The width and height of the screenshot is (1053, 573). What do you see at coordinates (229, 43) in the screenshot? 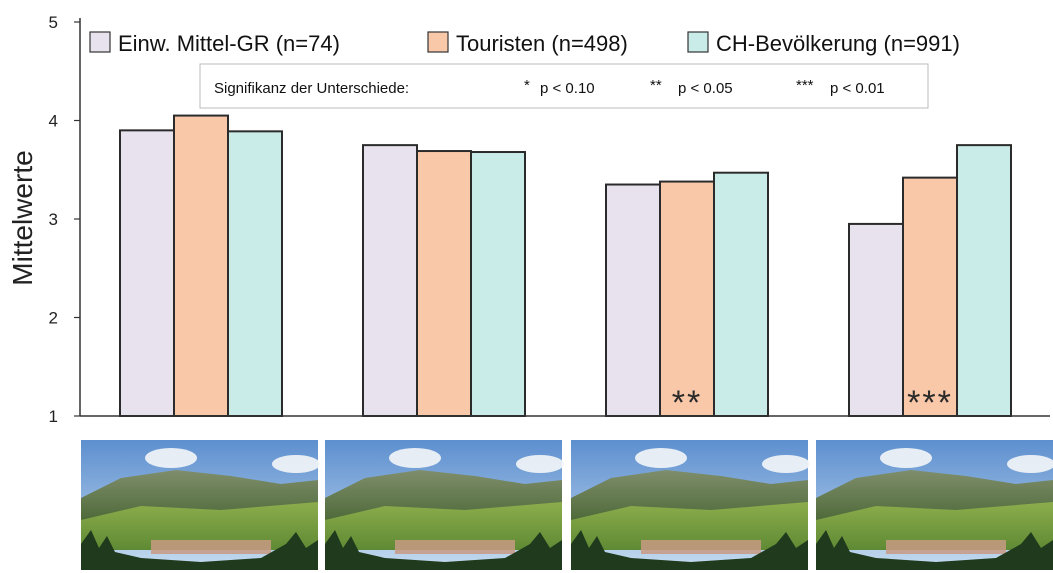
I see `legend-label-1: Einw. Mittel-GR (n=74)` at bounding box center [229, 43].